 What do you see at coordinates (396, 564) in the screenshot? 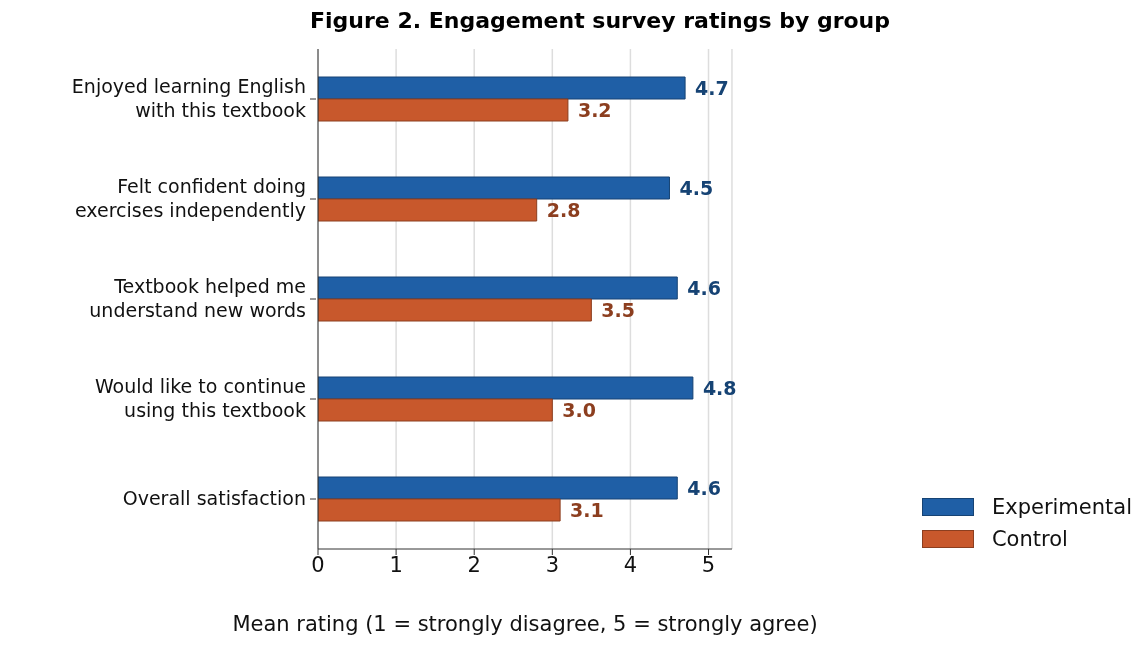
I see `x-tick-label: 1` at bounding box center [396, 564].